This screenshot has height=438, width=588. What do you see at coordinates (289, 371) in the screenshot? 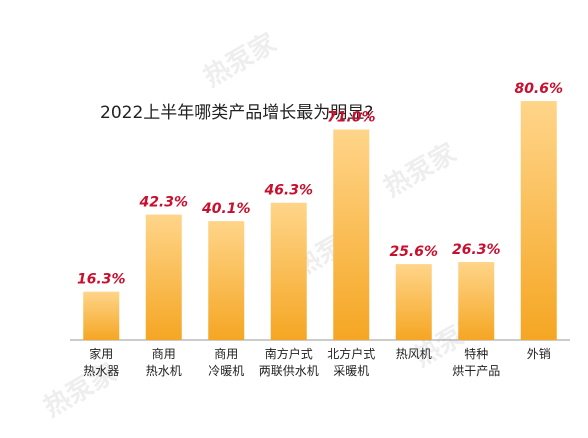
I see `x-tick-label: 两联供水机` at bounding box center [289, 371].